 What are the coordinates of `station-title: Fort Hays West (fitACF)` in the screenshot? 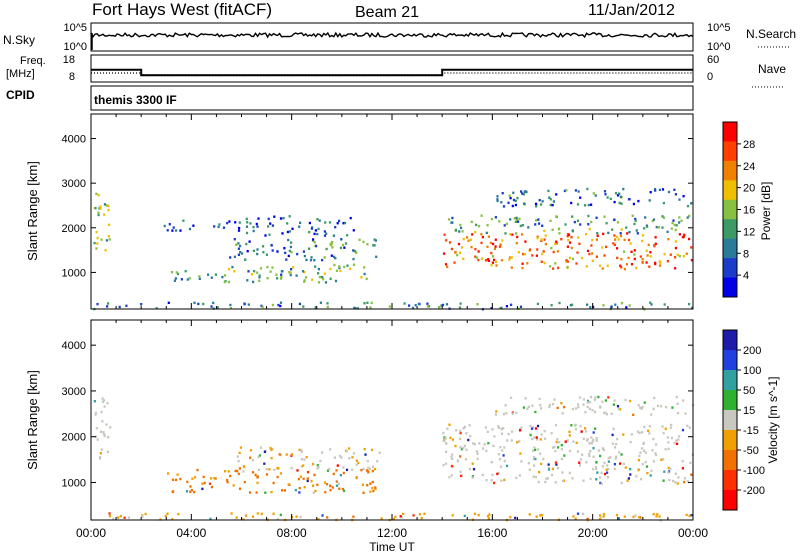 It's located at (182, 9).